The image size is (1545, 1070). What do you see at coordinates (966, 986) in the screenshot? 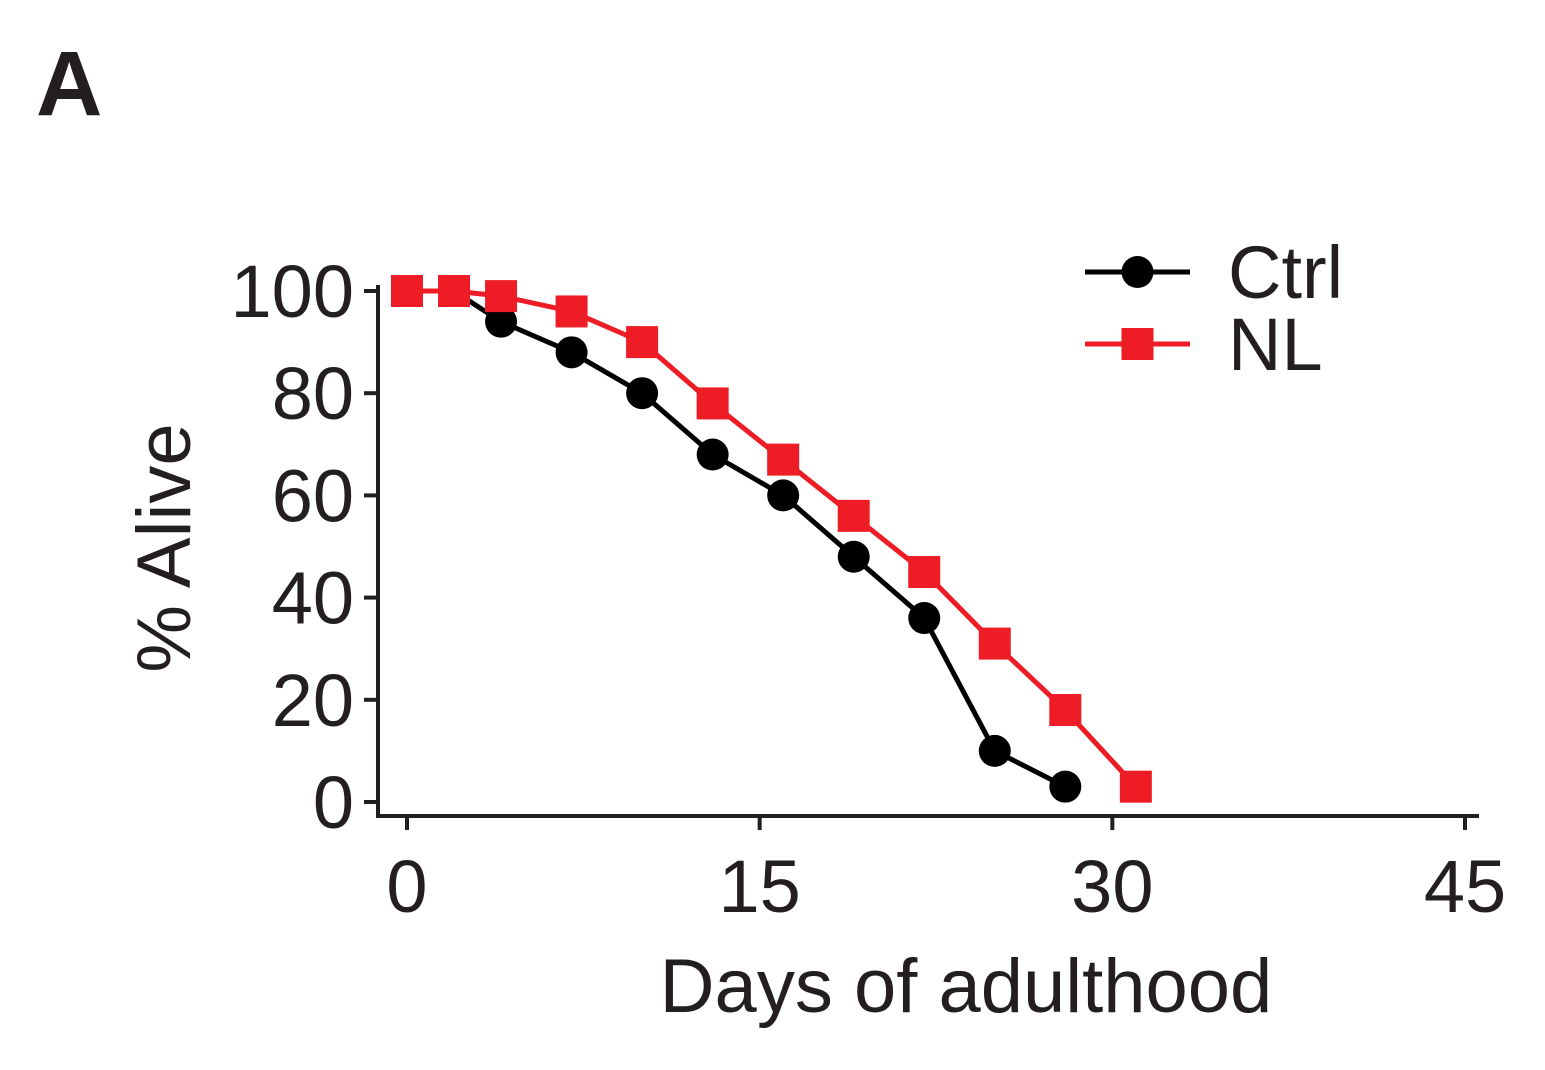
I see `x-axis-label: Days of adulthood` at bounding box center [966, 986].